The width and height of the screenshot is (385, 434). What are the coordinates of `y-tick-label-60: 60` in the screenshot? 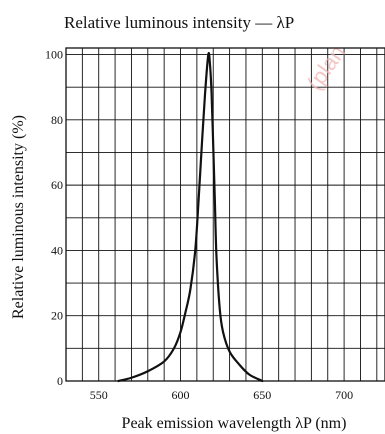 It's located at (57, 185).